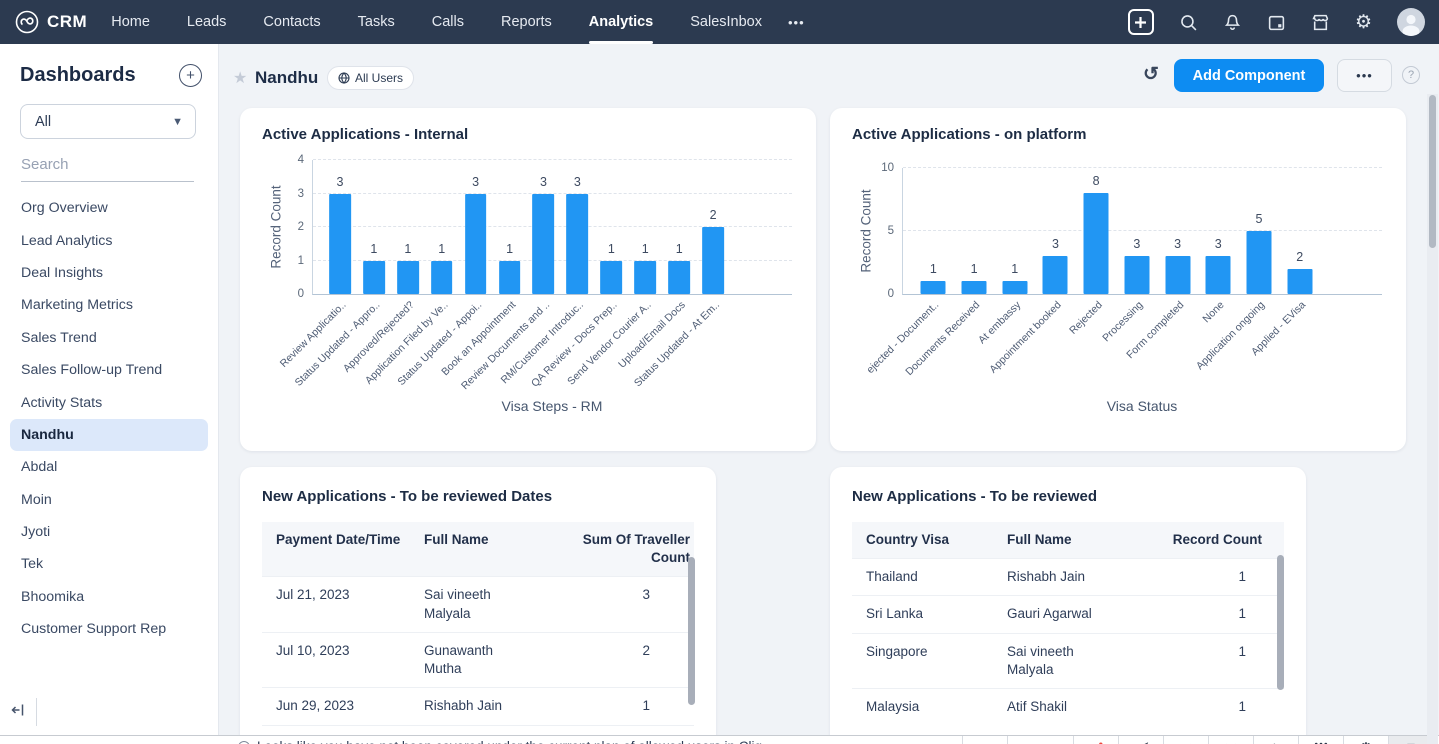 This screenshot has width=1439, height=744. Describe the element at coordinates (1432, 419) in the screenshot. I see `page-scrollbar-track` at that location.